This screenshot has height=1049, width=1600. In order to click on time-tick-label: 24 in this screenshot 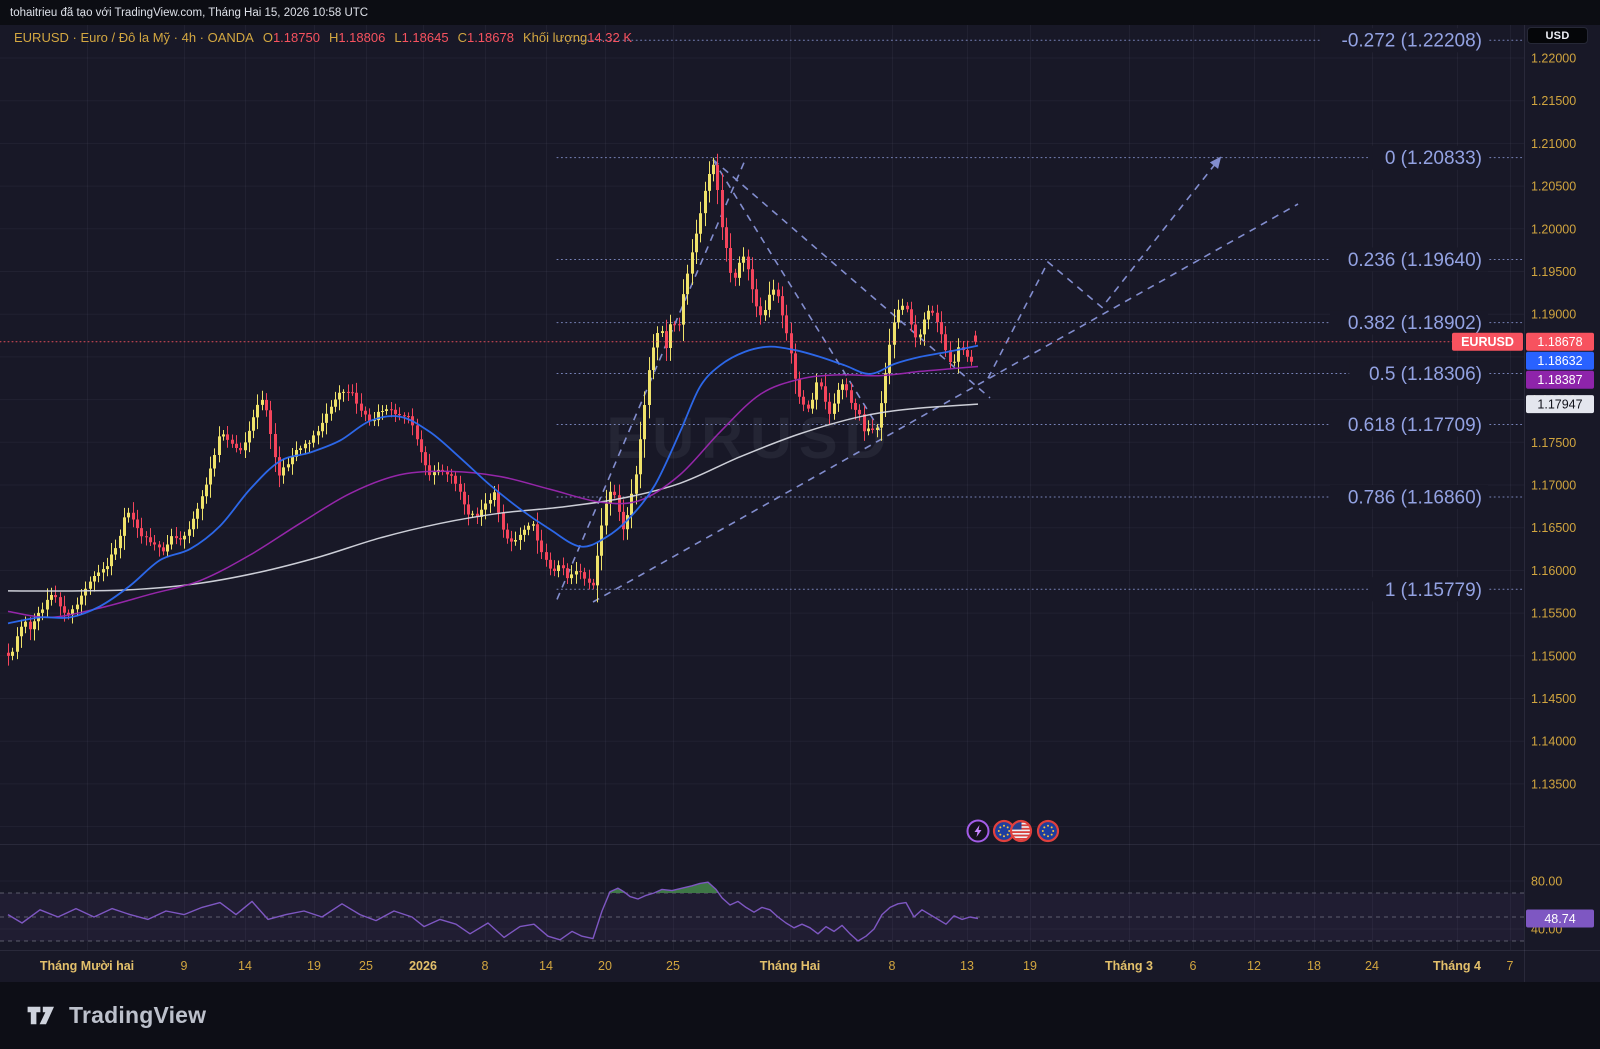, I will do `click(1372, 966)`.